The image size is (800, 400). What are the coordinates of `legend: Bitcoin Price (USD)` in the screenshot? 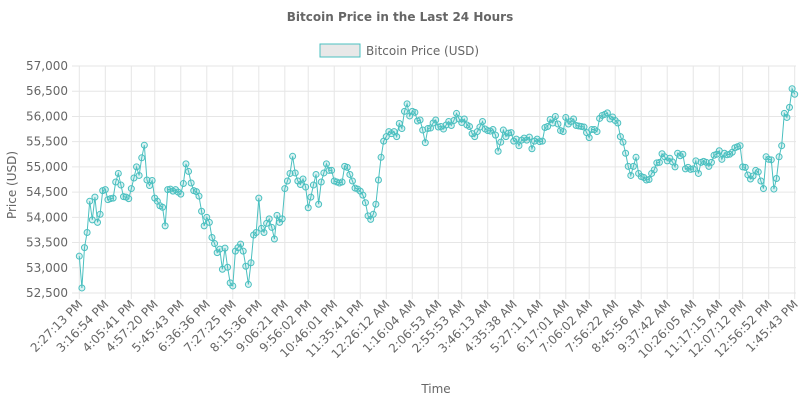 It's located at (399, 50).